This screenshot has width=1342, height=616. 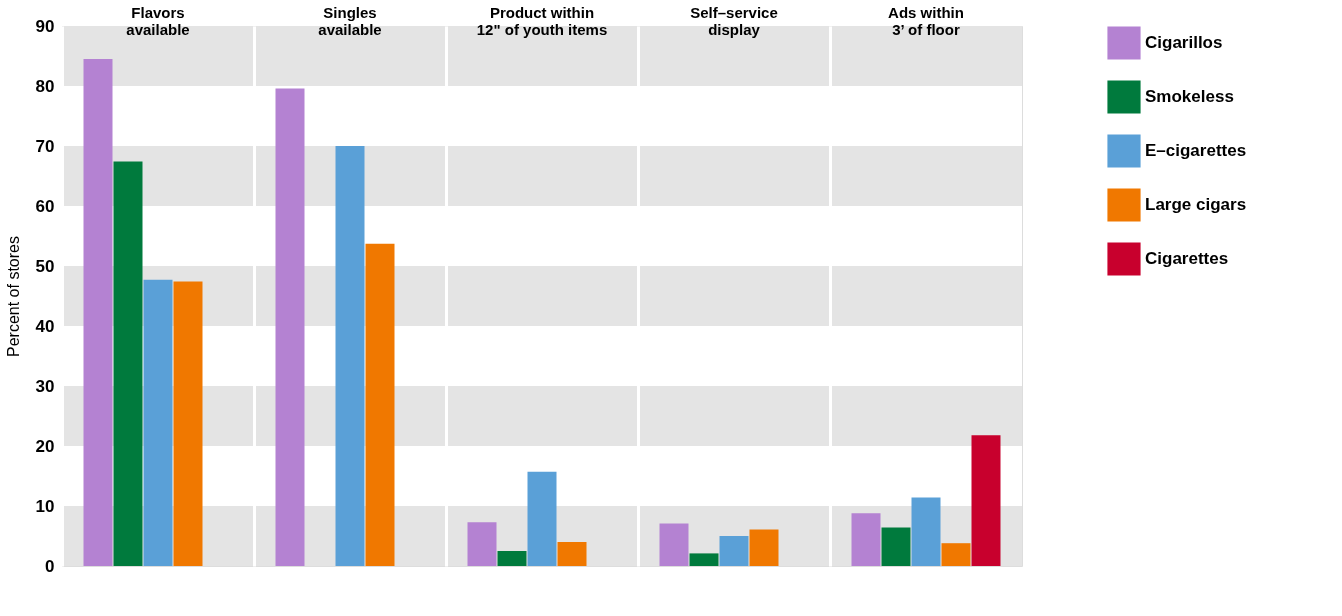 I want to click on x-tick-label: Flavors available, so click(x=158, y=20).